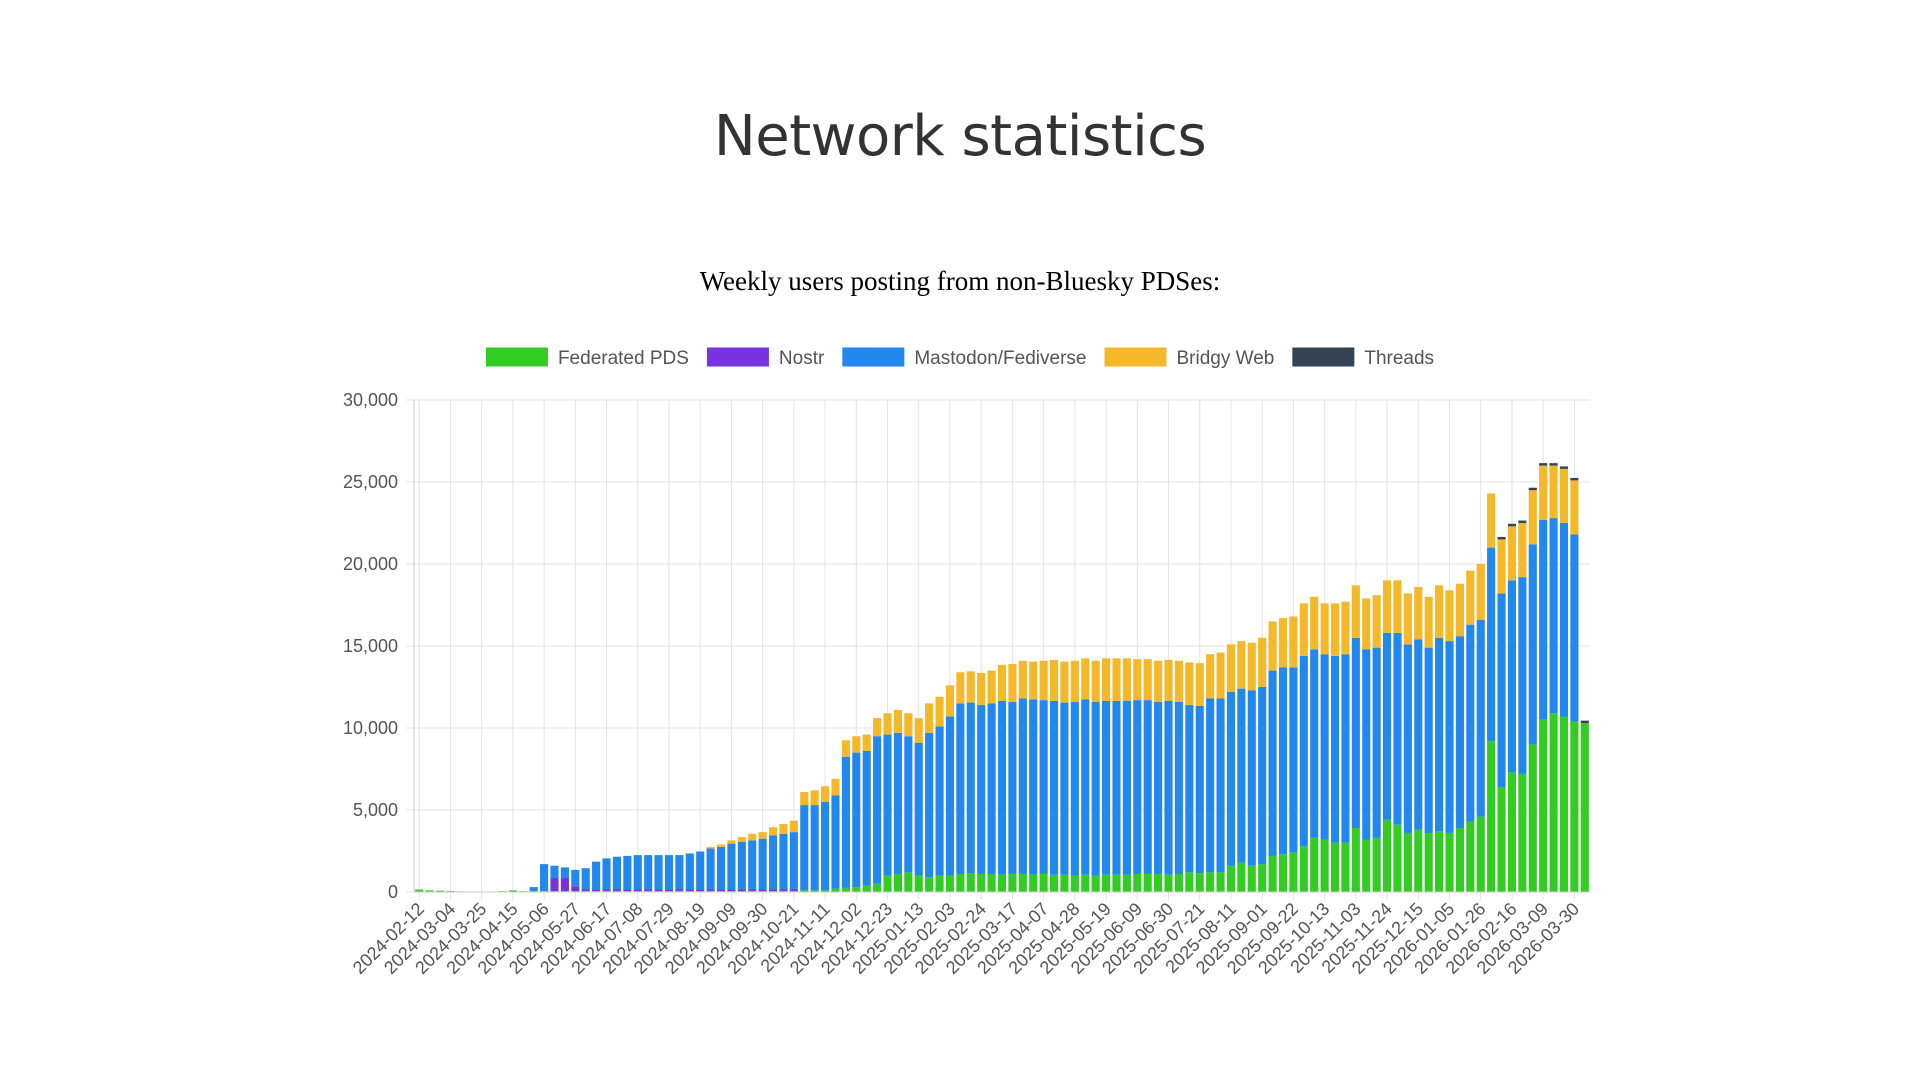 The width and height of the screenshot is (1920, 1080). I want to click on legend-label: Federated PDS, so click(623, 358).